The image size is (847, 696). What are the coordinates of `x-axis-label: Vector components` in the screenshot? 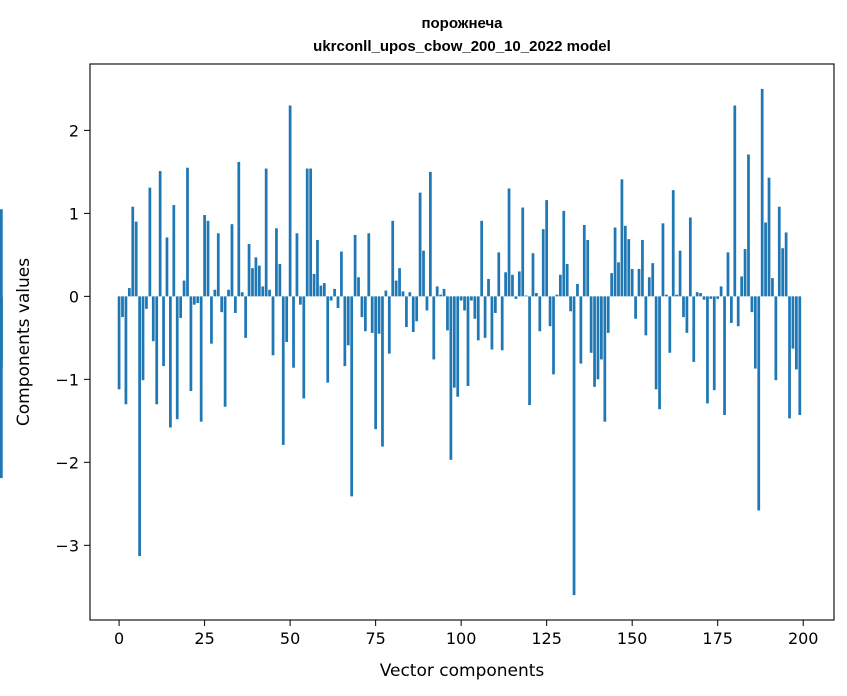 It's located at (462, 671).